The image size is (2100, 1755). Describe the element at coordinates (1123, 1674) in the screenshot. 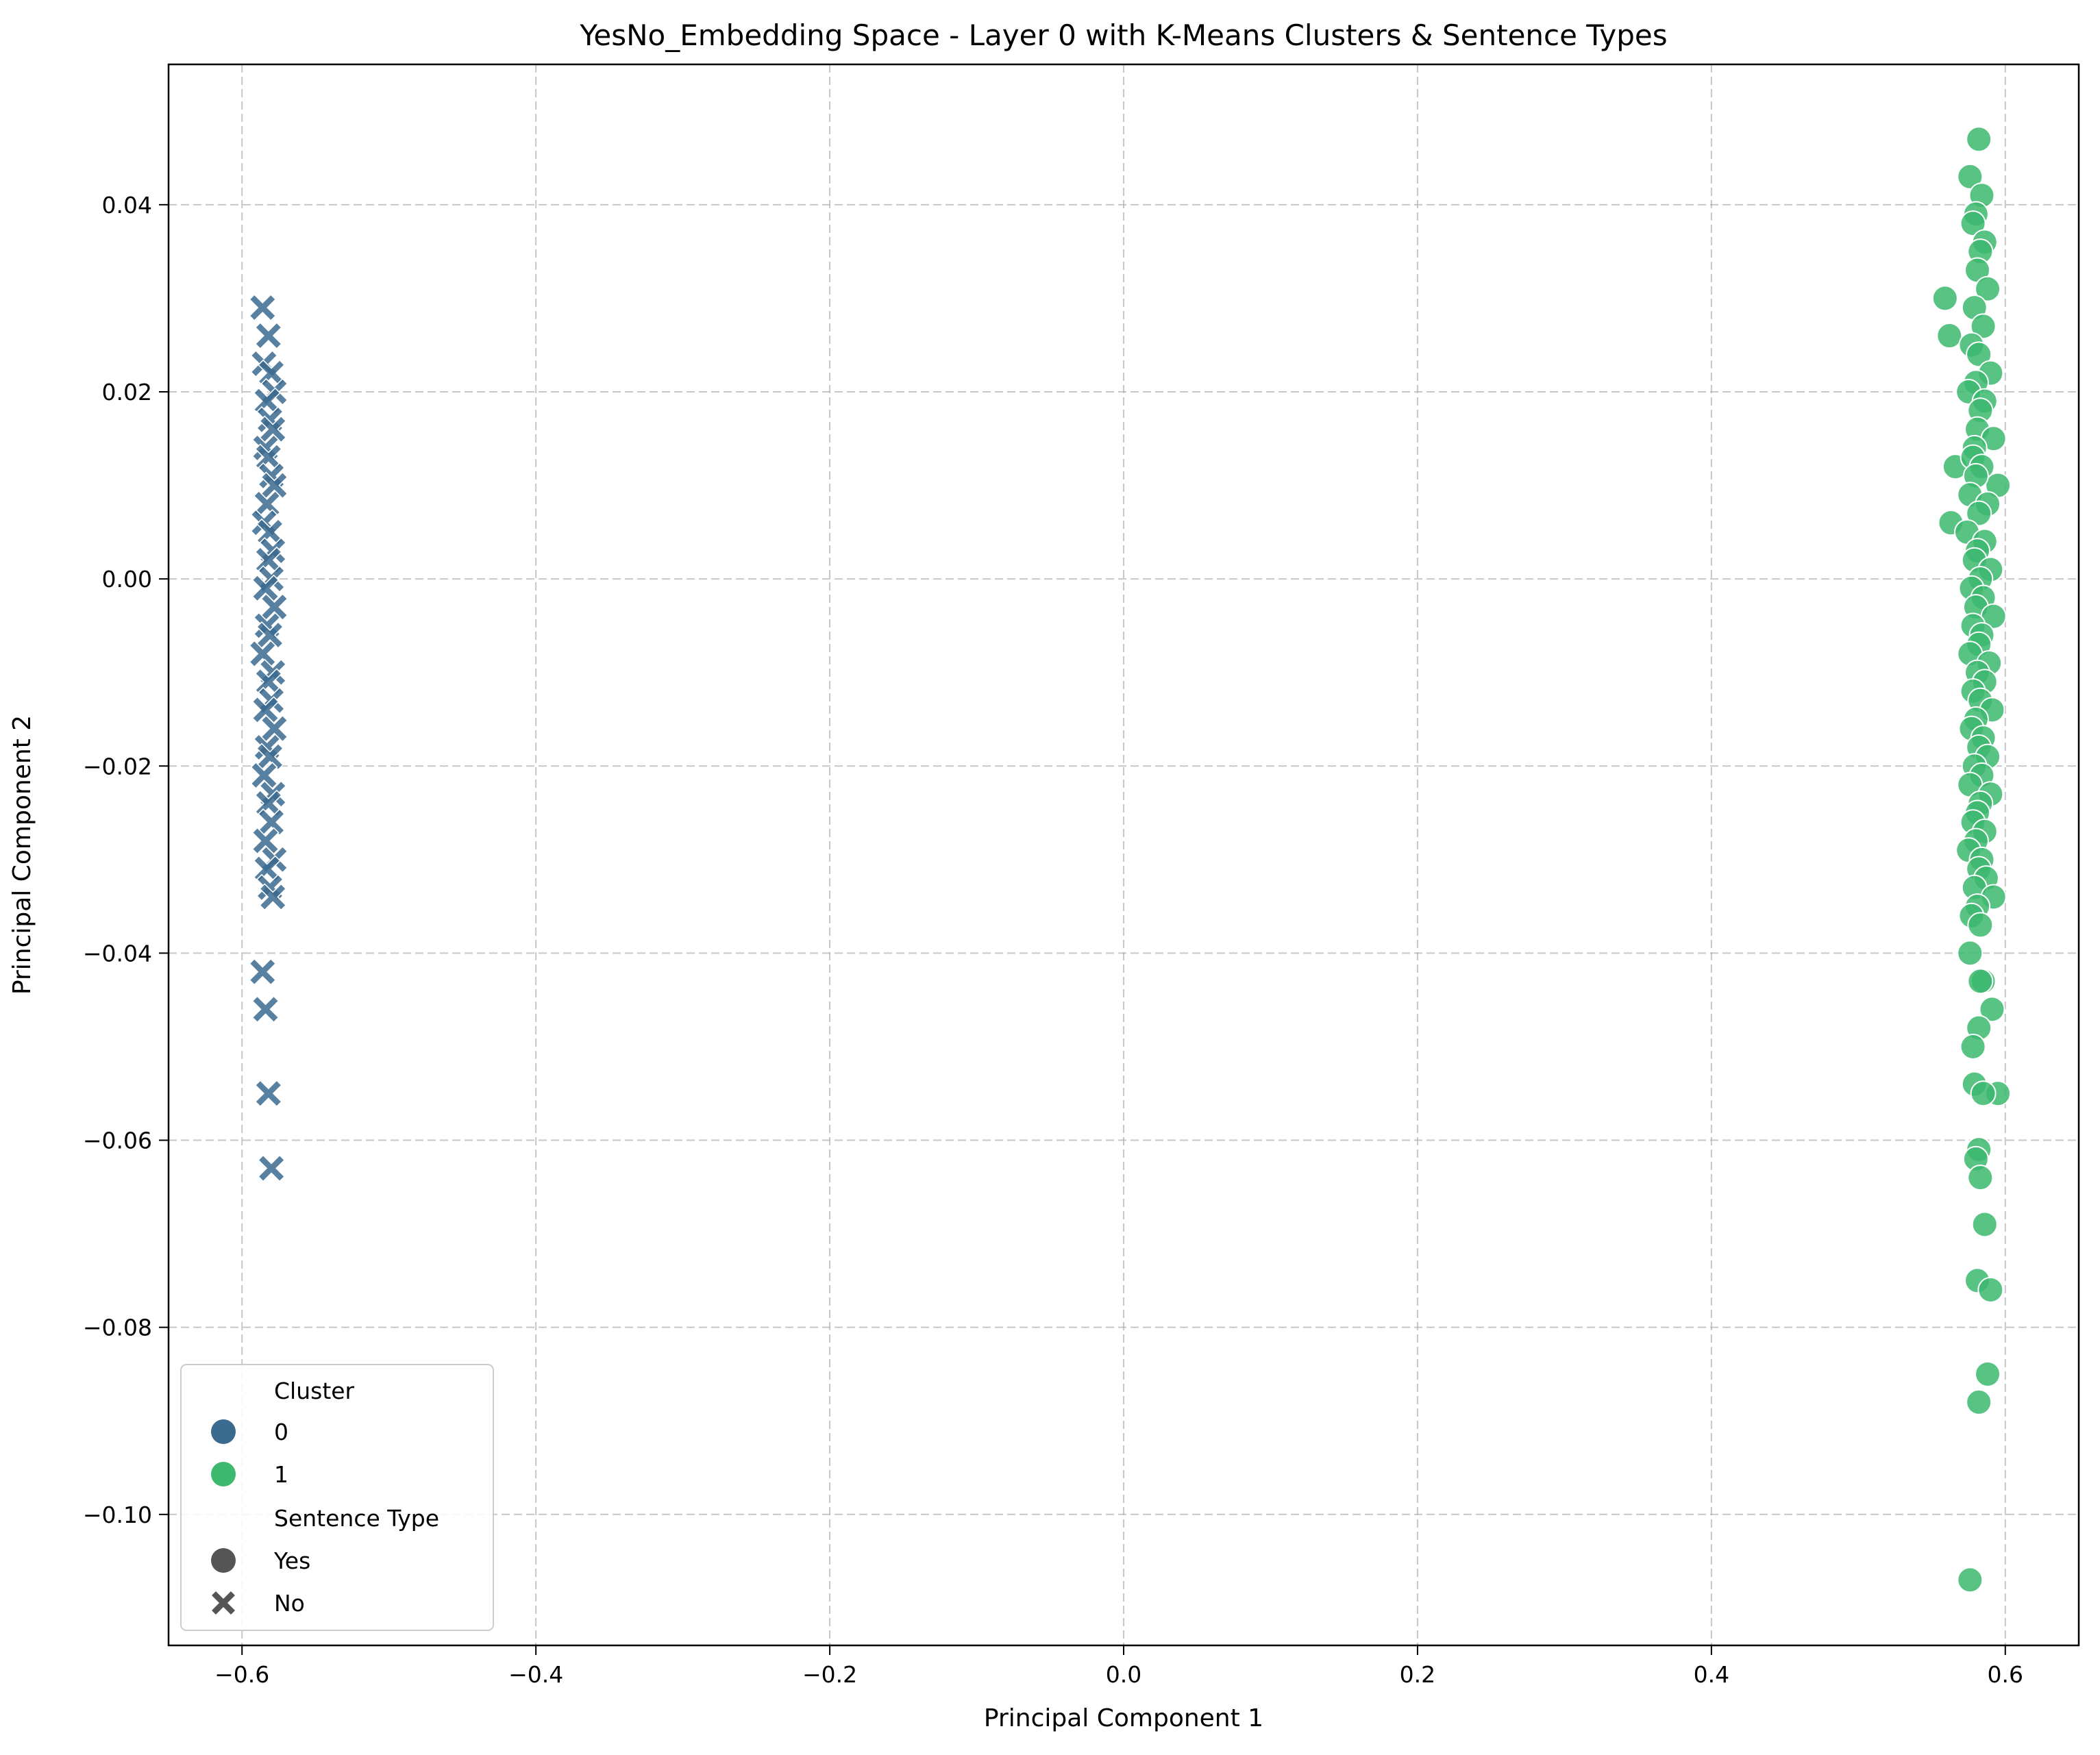

I see `x-tick-label: 0.0` at that location.